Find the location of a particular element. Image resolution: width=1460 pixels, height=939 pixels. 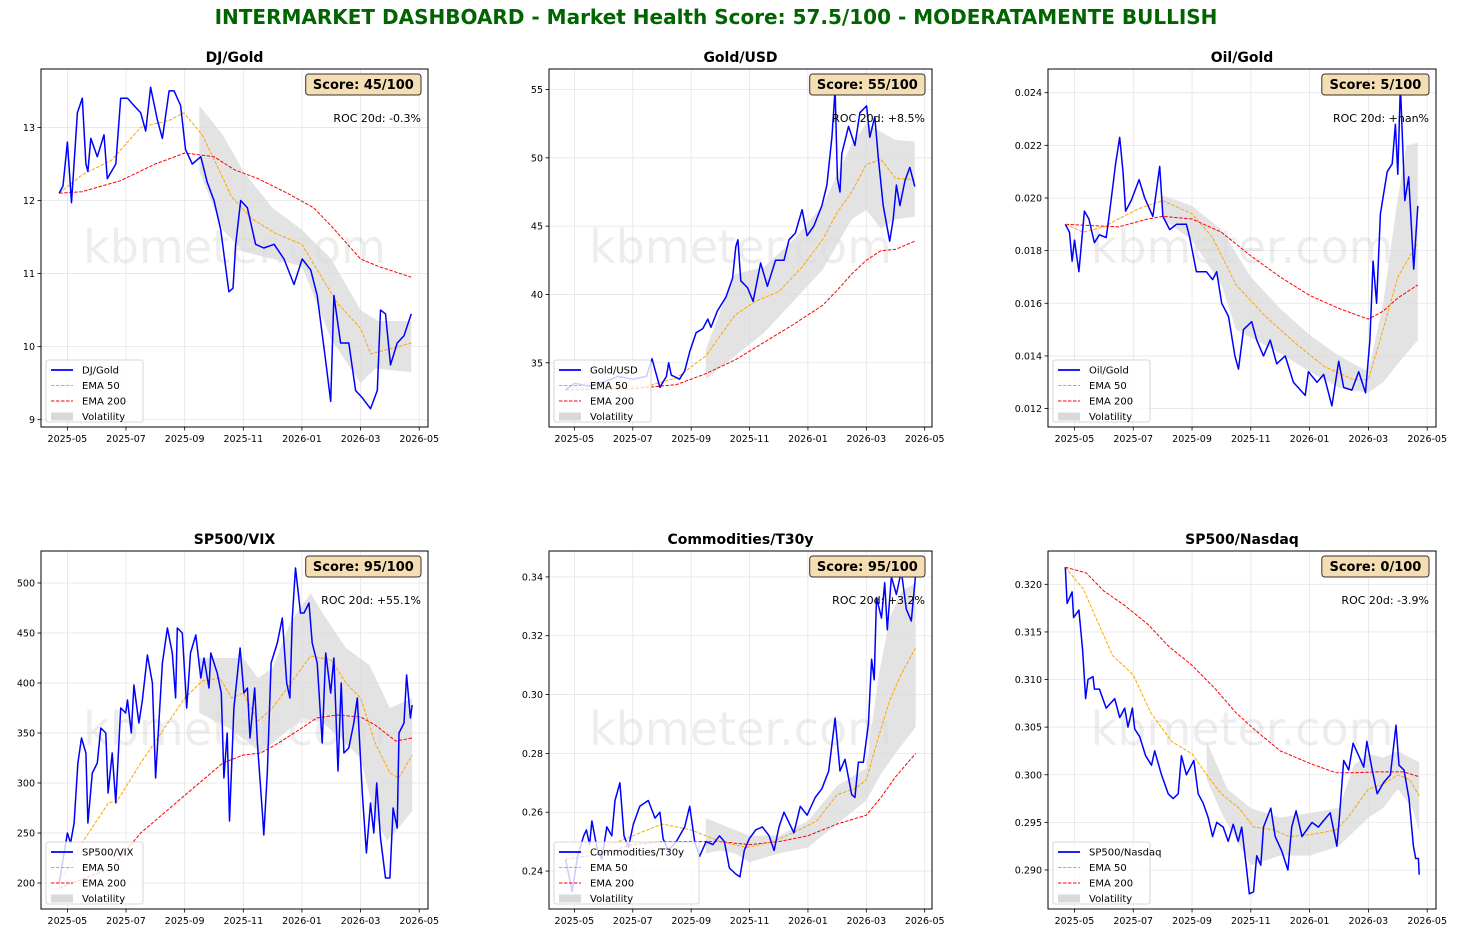

y-tick-label: 0.34 is located at coordinates (532, 577).